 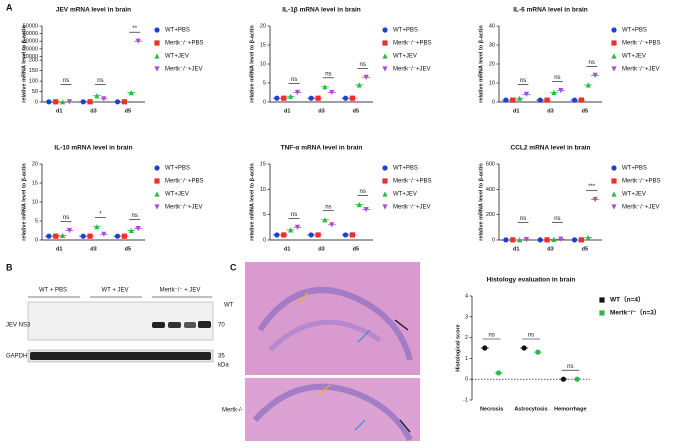 I want to click on y-tick-label: 30000, so click(x=30, y=42).